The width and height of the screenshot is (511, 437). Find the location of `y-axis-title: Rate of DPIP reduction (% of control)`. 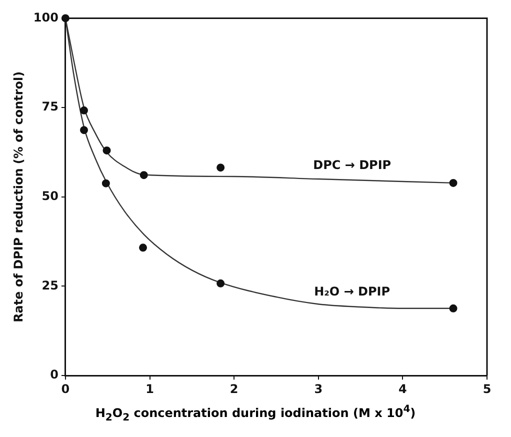

y-axis-title: Rate of DPIP reduction (% of control) is located at coordinates (18, 196).